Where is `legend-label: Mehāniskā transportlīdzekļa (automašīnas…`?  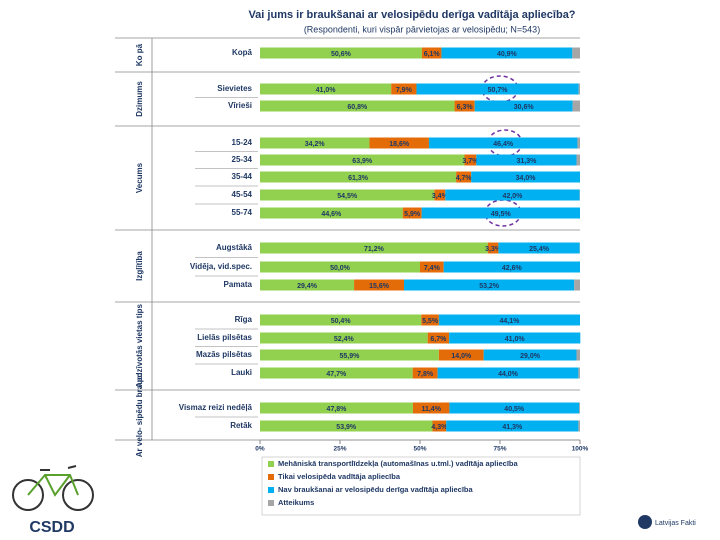 legend-label: Mehāniskā transportlīdzekļa (automašīnas… is located at coordinates (398, 463).